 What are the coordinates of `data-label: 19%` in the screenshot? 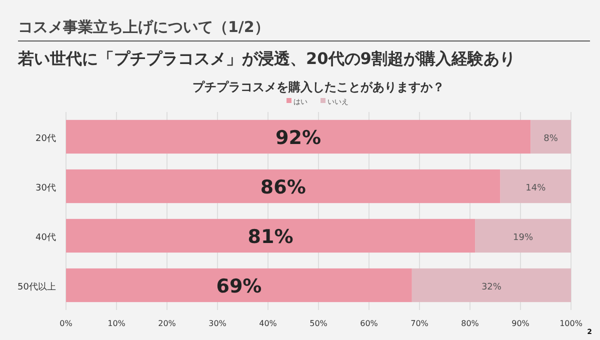 It's located at (523, 237).